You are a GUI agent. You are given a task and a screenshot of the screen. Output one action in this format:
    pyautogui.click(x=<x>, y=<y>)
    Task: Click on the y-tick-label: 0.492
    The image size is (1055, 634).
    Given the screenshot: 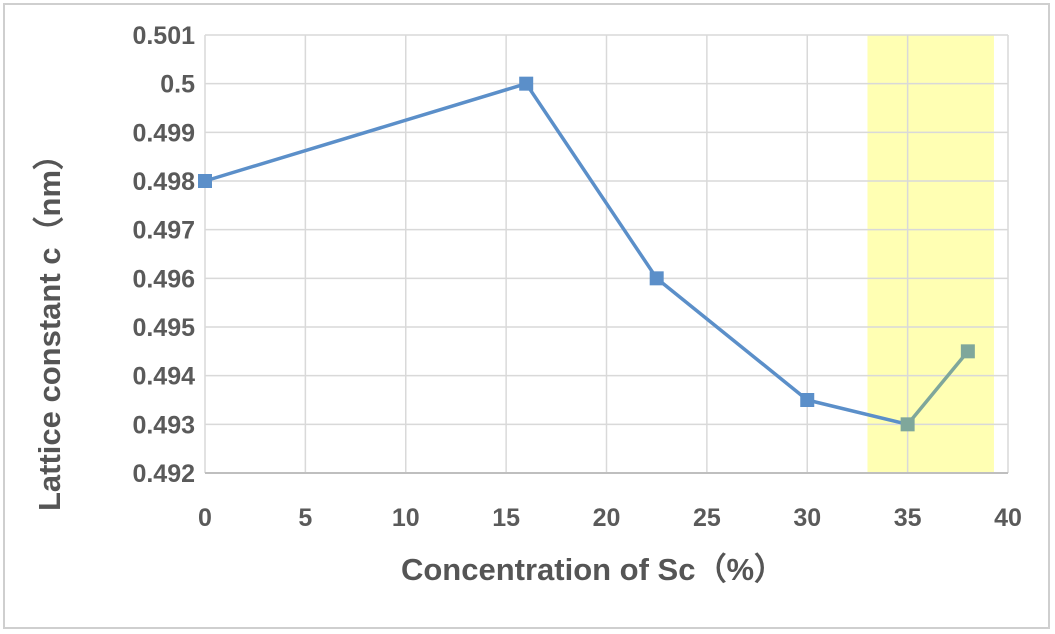 What is the action you would take?
    pyautogui.click(x=163, y=474)
    